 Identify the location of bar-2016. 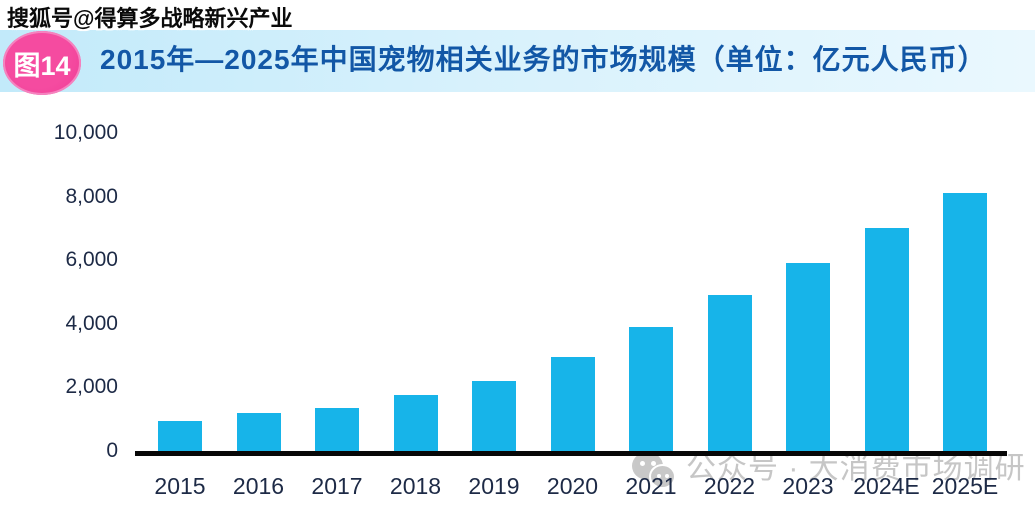
(258, 432).